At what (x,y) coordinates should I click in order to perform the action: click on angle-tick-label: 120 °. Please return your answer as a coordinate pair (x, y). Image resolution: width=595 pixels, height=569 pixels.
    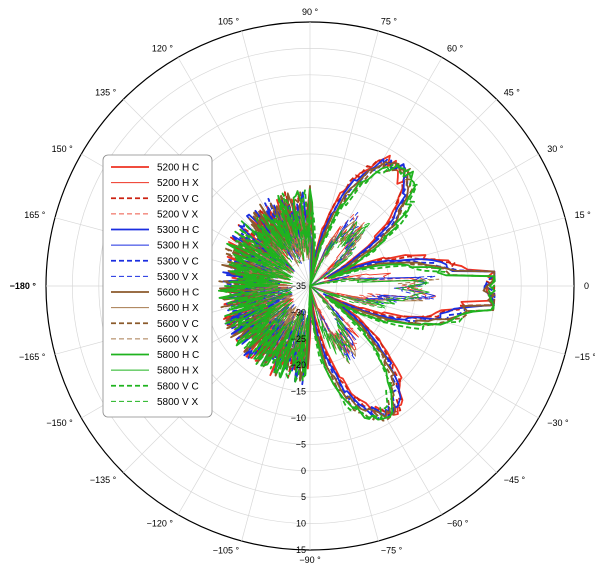
    Looking at the image, I should click on (163, 49).